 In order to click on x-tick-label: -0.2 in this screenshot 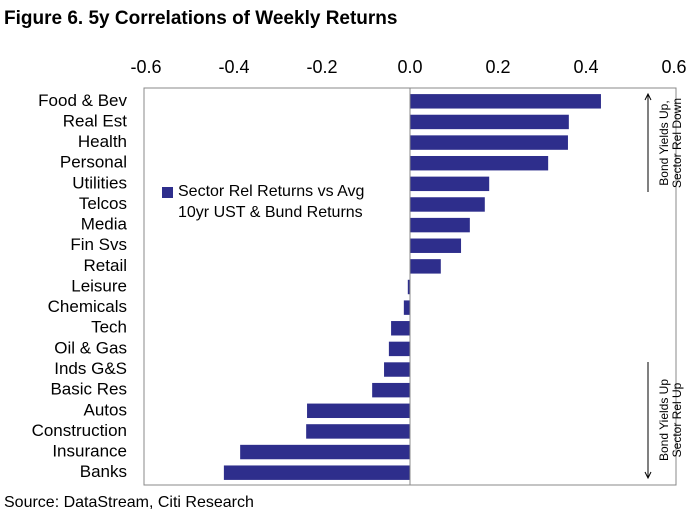, I will do `click(321, 67)`.